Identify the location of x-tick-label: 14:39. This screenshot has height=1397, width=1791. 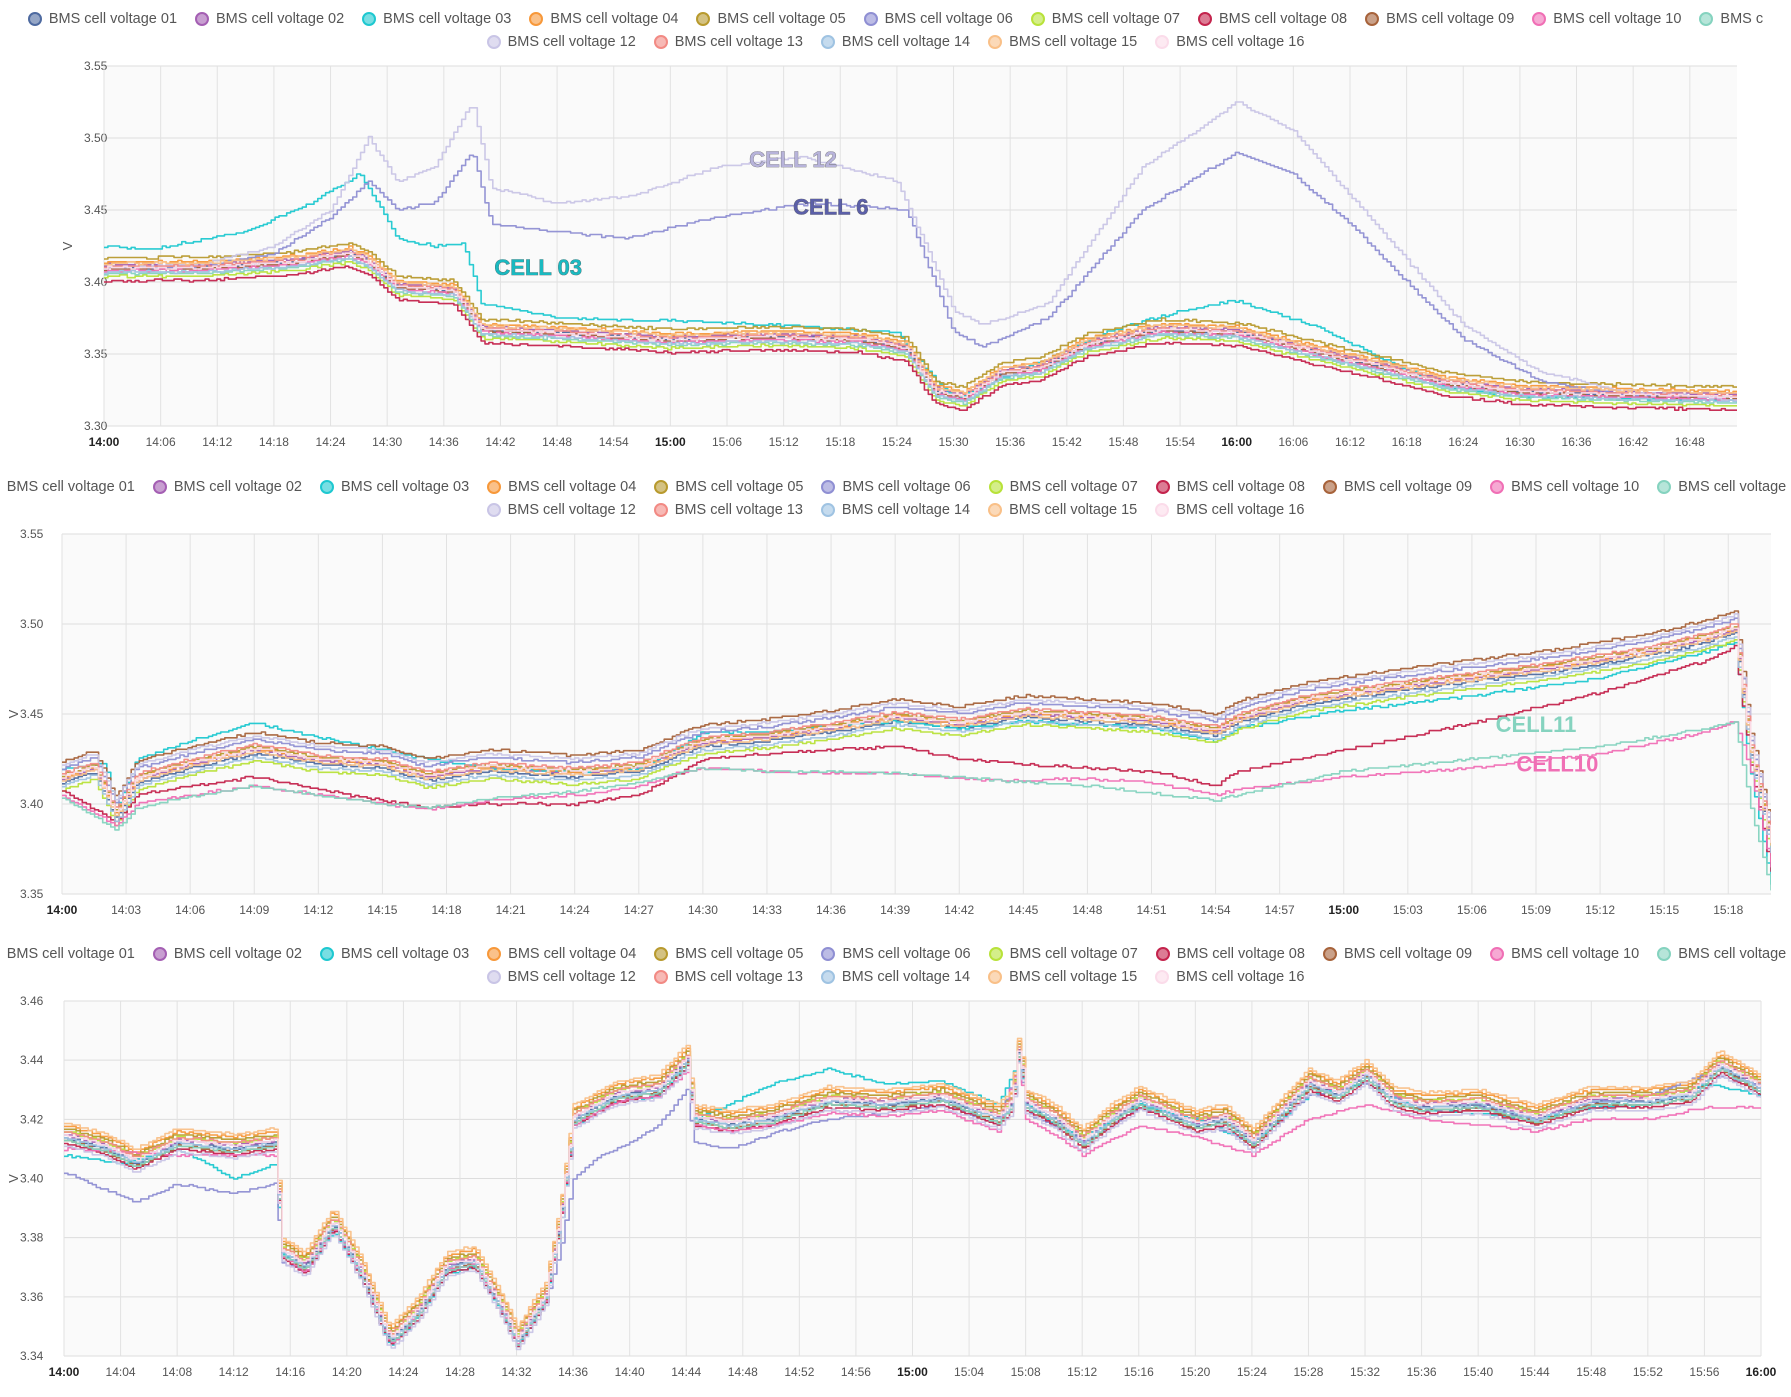
(895, 910).